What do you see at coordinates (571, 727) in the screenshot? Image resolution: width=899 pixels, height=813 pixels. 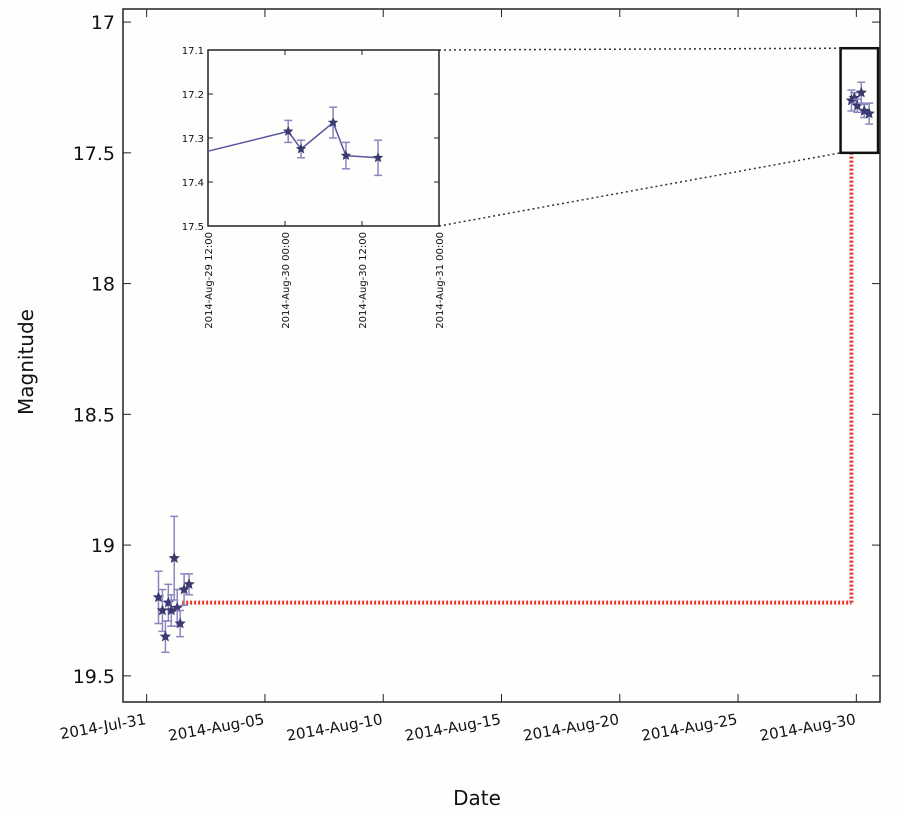 I see `x-tick-label: 2014-Aug-20` at bounding box center [571, 727].